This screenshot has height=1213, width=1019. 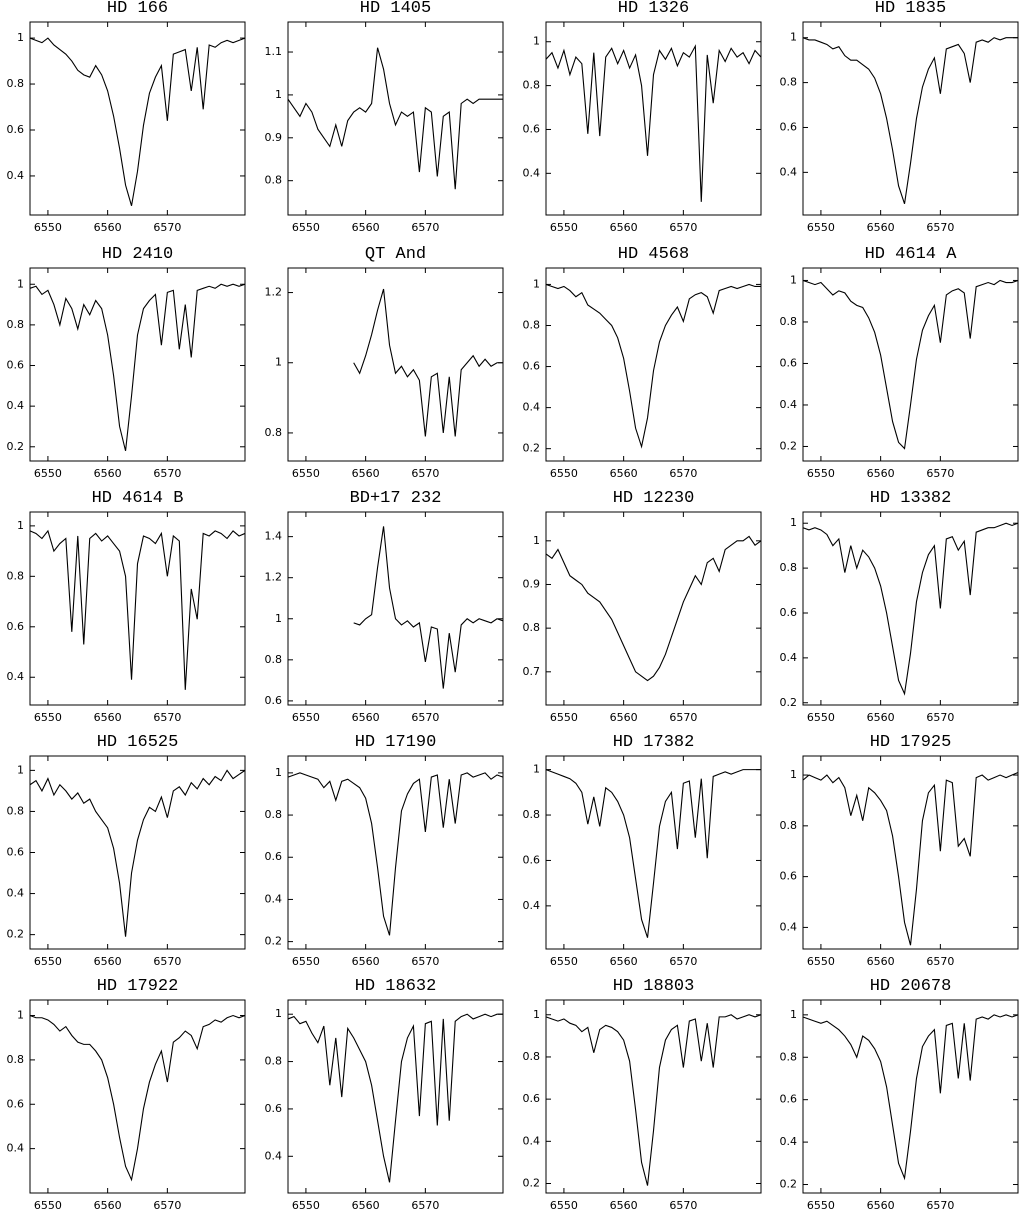 I want to click on panel: HD 17925 6550 6560 6570 0.4 0.6 0.8 1, so click(x=899, y=850).